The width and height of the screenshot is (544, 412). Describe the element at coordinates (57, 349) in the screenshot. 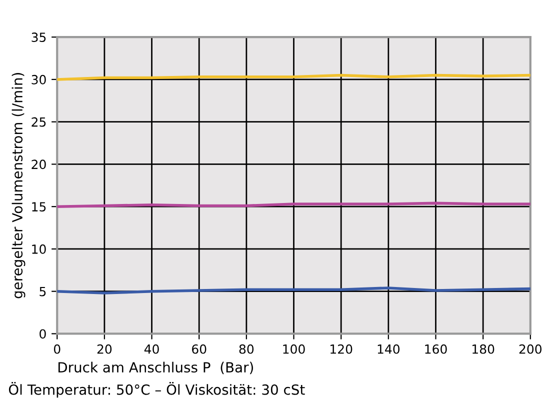

I see `x-tick-label: 0` at that location.